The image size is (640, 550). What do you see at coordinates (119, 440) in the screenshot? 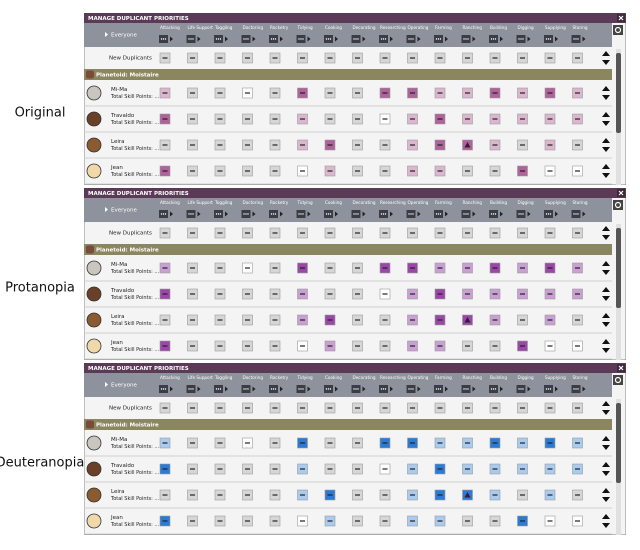
I see `duplicant-name: Mi-Ma` at bounding box center [119, 440].